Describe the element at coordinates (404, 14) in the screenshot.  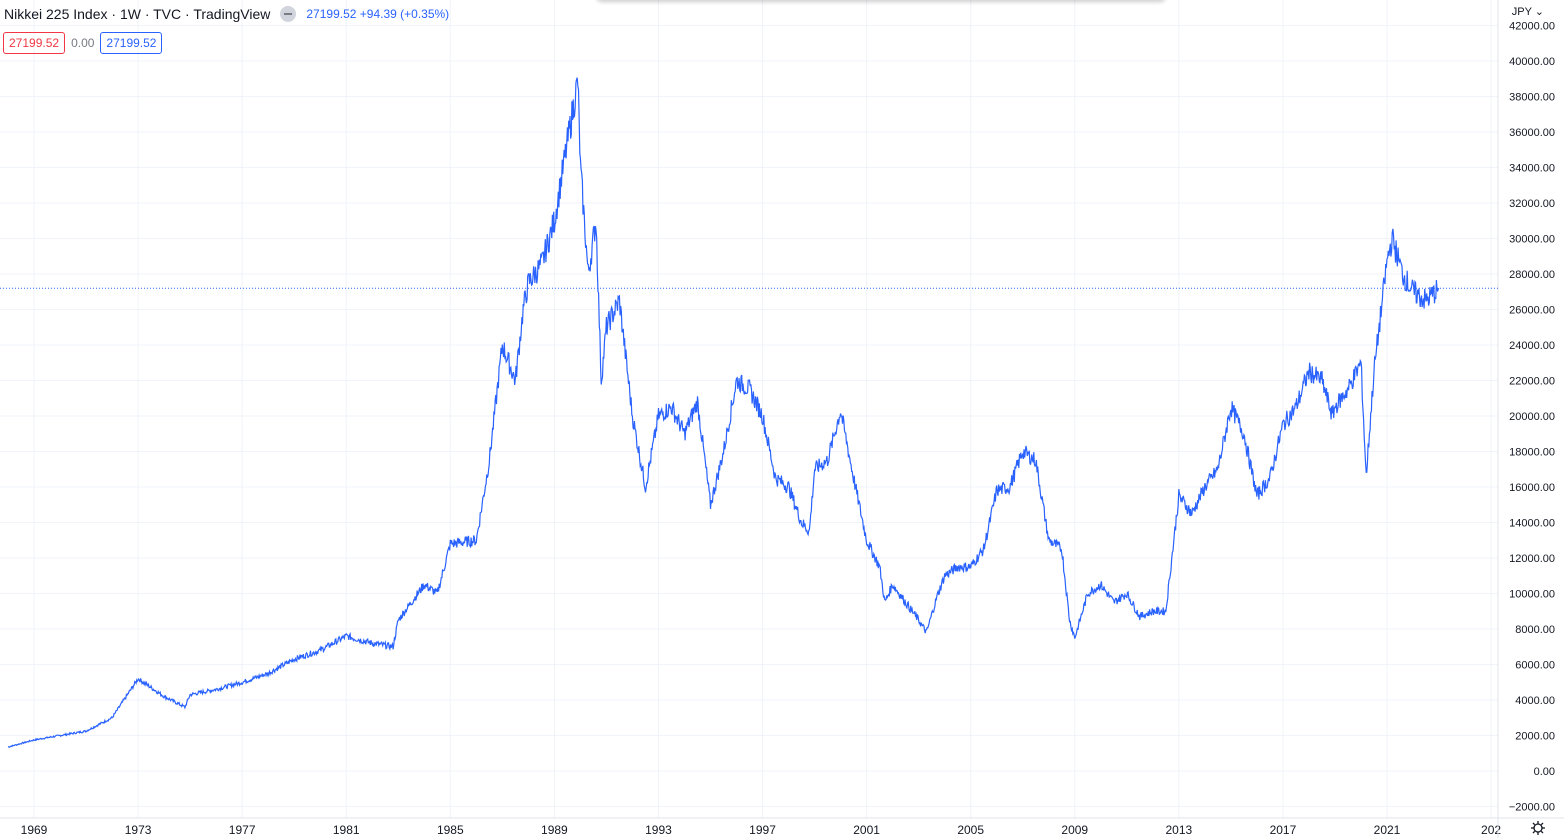
I see `change-value: +94.39 (+0.35%)` at that location.